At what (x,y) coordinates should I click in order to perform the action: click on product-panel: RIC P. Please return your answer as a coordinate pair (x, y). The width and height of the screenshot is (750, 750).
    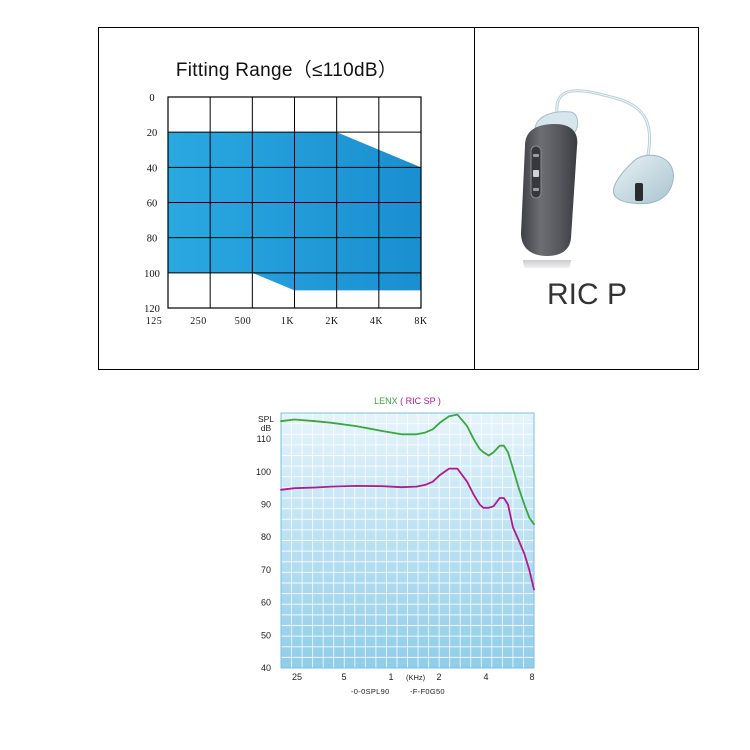
    Looking at the image, I should click on (587, 198).